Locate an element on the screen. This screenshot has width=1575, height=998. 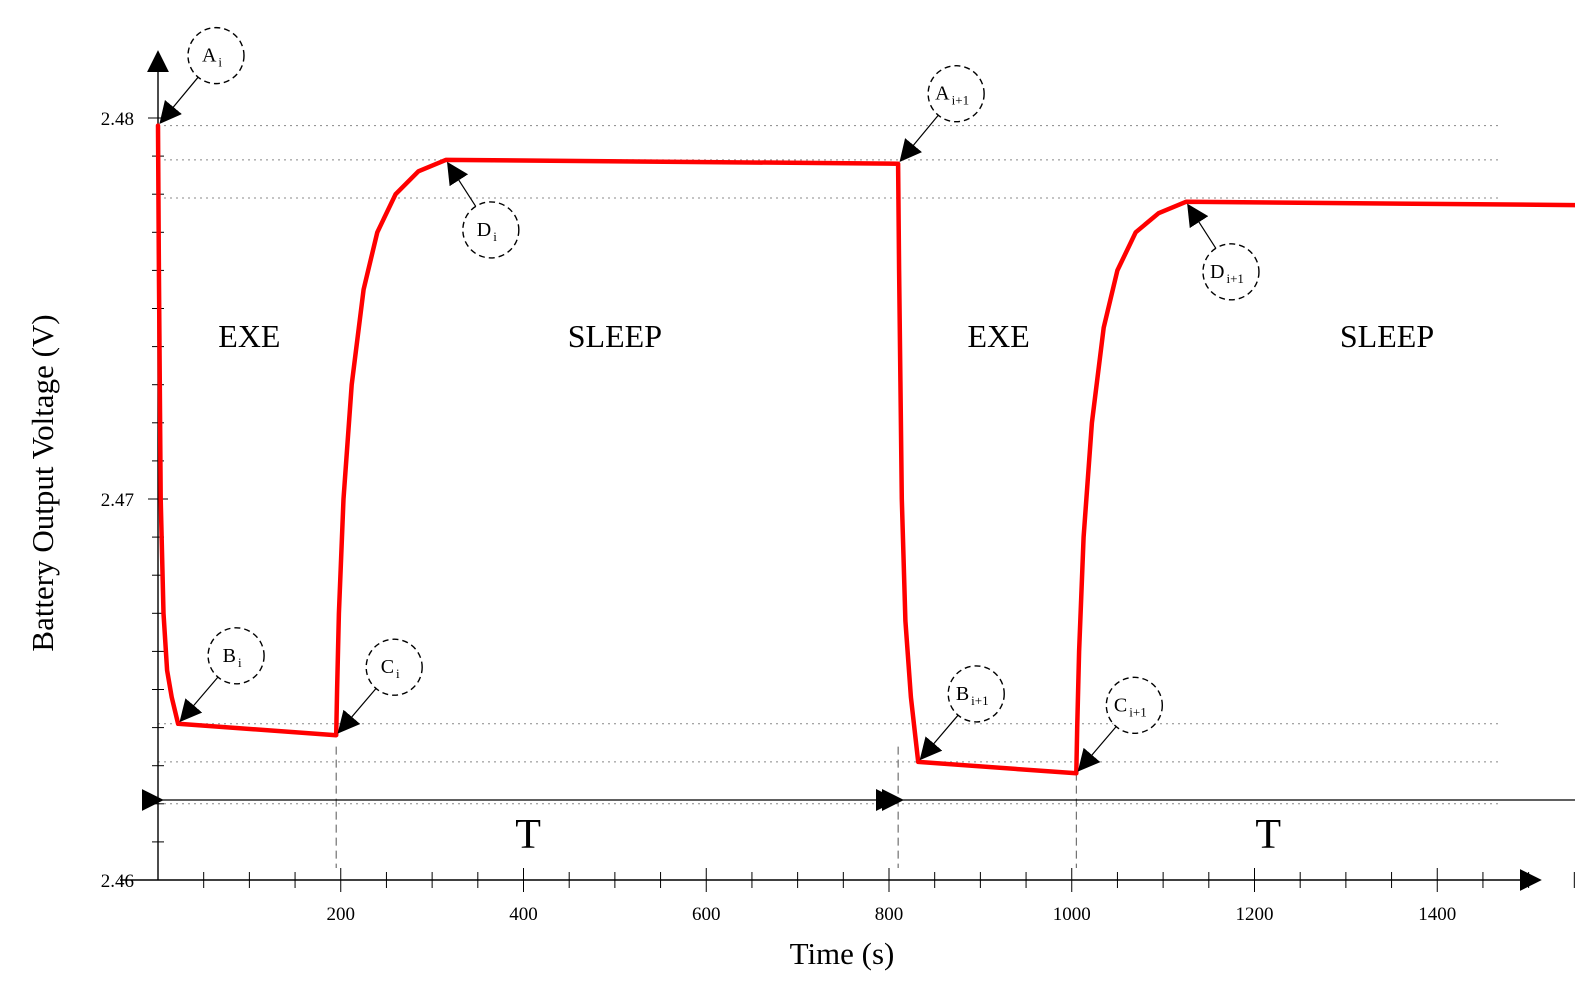
y-tick-label: 2.47 is located at coordinates (117, 500).